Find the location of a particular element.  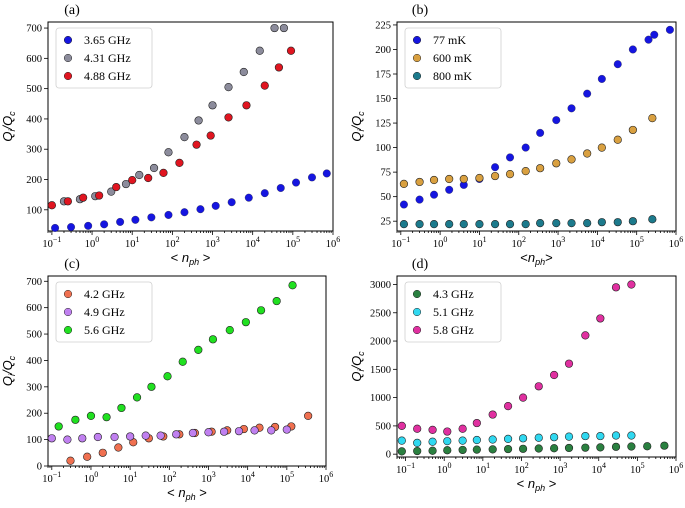

y-tick-label: 100 is located at coordinates (34, 210).